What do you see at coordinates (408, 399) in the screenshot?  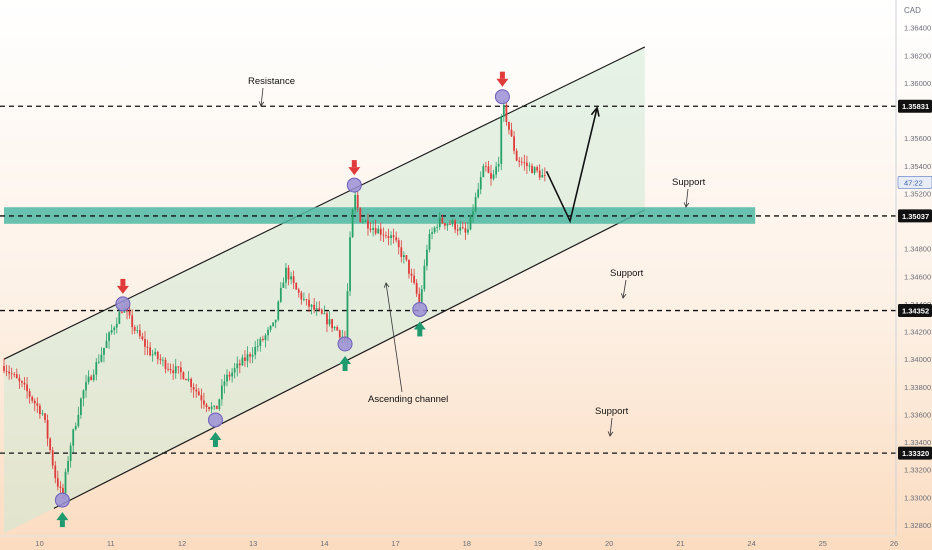 I see `annotation-label-4: Ascending channel` at bounding box center [408, 399].